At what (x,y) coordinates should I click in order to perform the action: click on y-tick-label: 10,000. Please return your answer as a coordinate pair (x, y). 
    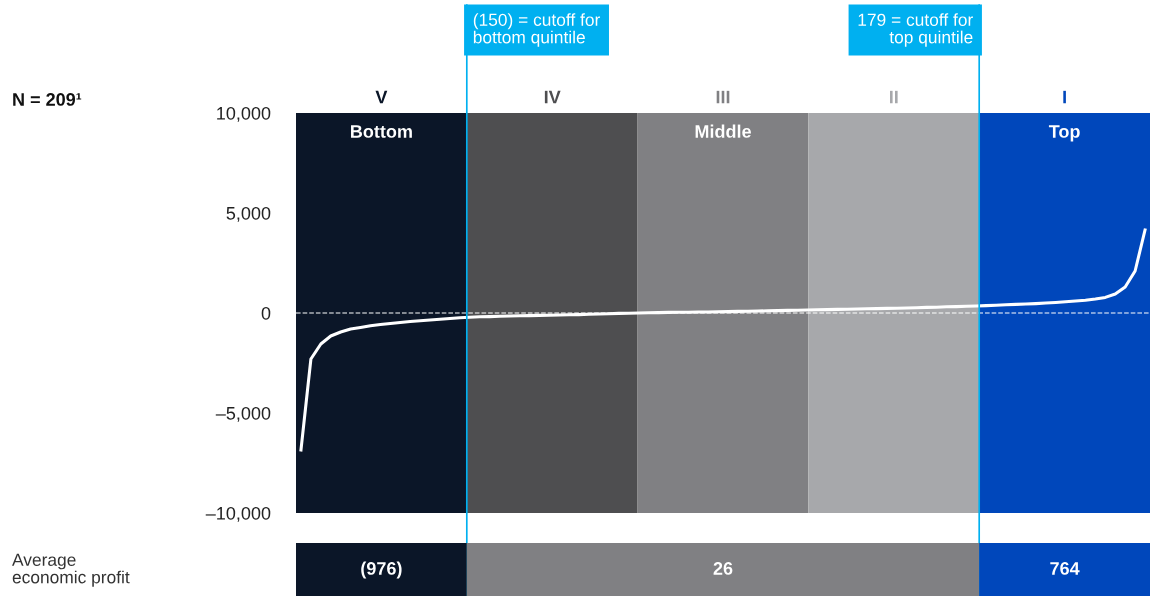
    Looking at the image, I should click on (244, 114).